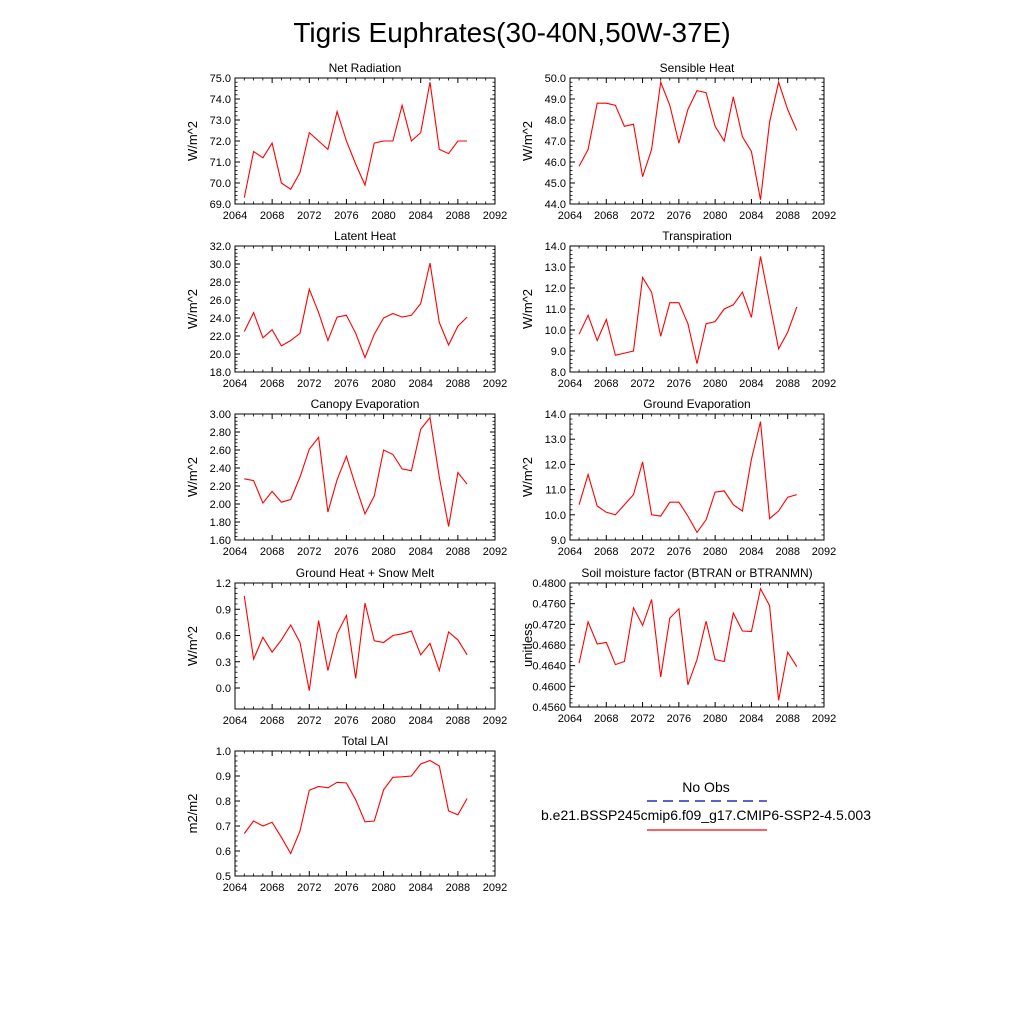 The width and height of the screenshot is (1024, 1029). What do you see at coordinates (697, 236) in the screenshot?
I see `panel-title: Transpiration` at bounding box center [697, 236].